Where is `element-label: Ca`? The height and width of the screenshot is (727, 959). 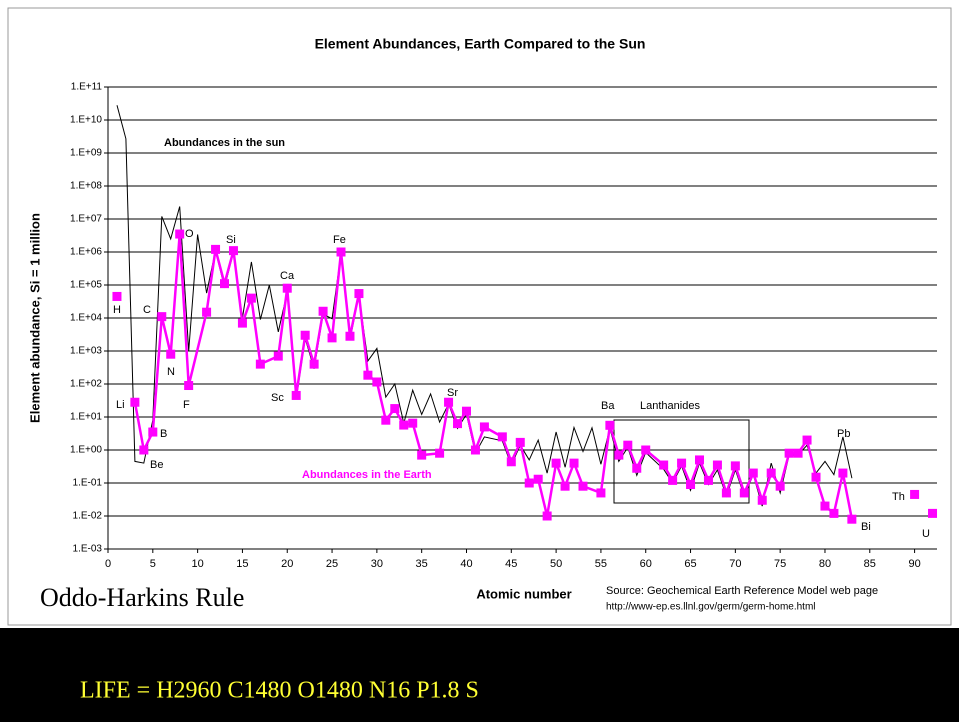
element-label: Ca is located at coordinates (287, 276).